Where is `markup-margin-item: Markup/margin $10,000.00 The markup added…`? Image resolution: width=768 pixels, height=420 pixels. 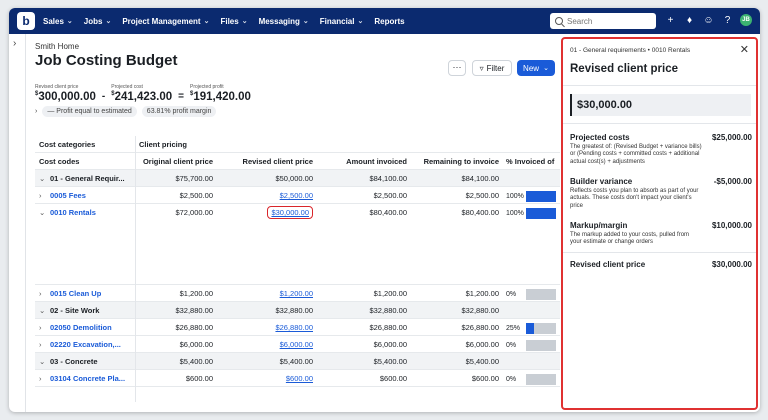
markup-margin-item: Markup/margin $10,000.00 The markup added… is located at coordinates (661, 233).